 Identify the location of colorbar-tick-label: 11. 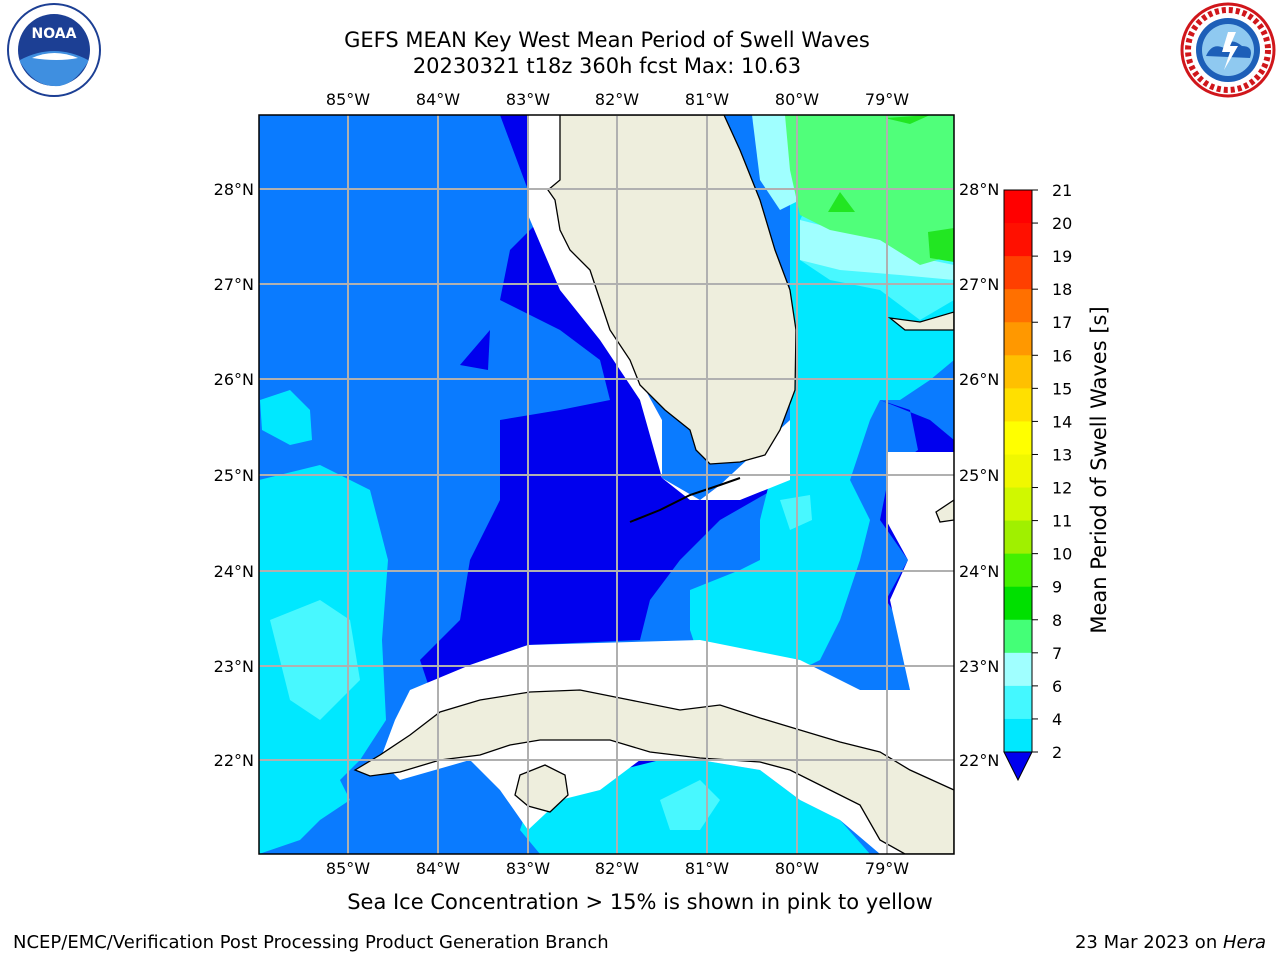
(1062, 521).